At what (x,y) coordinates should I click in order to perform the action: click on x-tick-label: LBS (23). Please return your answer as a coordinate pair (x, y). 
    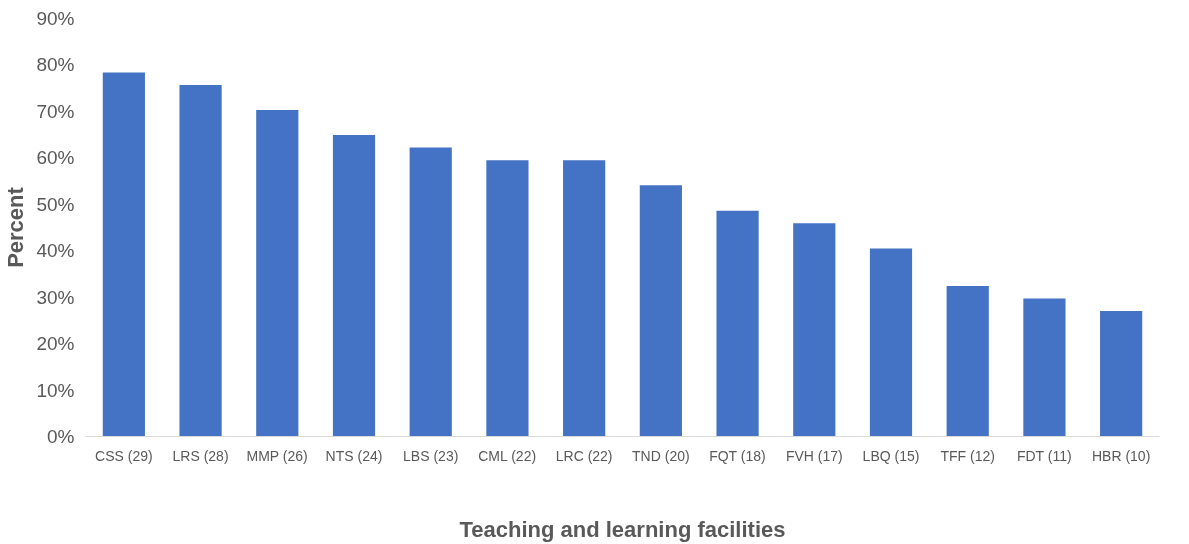
    Looking at the image, I should click on (431, 455).